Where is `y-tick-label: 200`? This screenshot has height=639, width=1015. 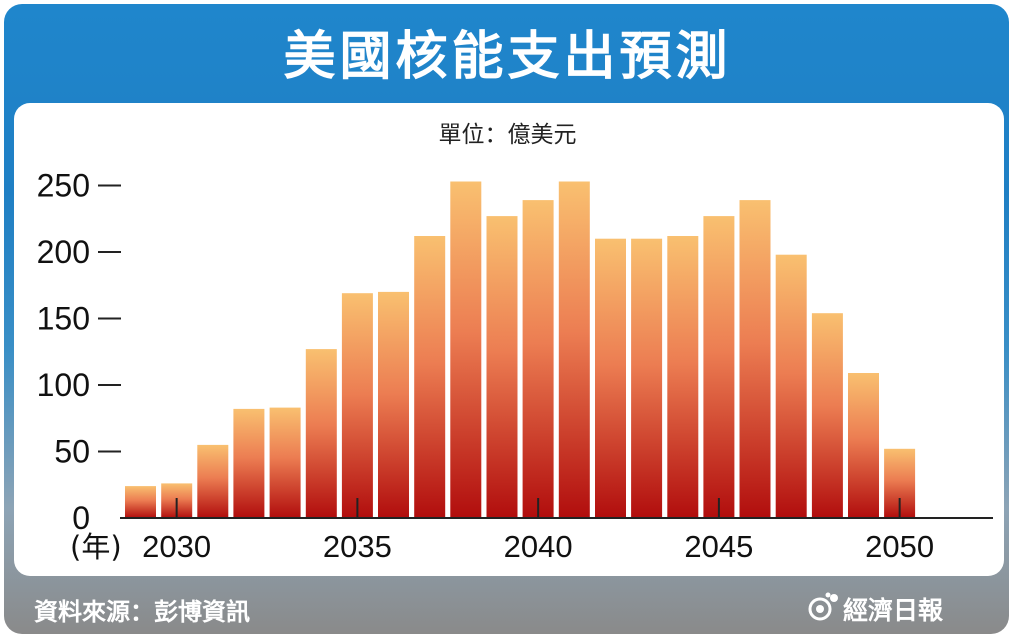 y-tick-label: 200 is located at coordinates (63, 252).